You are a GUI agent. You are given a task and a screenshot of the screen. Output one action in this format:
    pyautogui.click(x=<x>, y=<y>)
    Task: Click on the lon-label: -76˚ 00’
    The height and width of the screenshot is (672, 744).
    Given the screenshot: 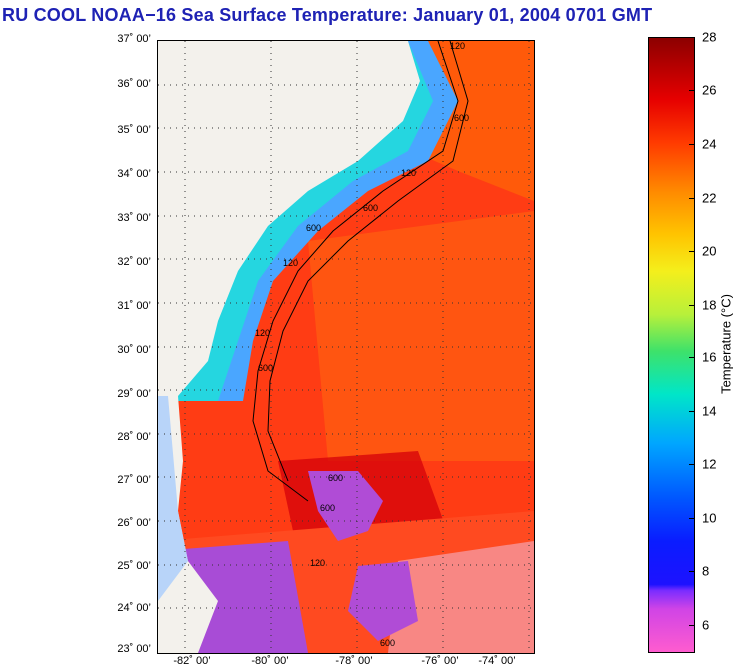 What is the action you would take?
    pyautogui.click(x=440, y=661)
    